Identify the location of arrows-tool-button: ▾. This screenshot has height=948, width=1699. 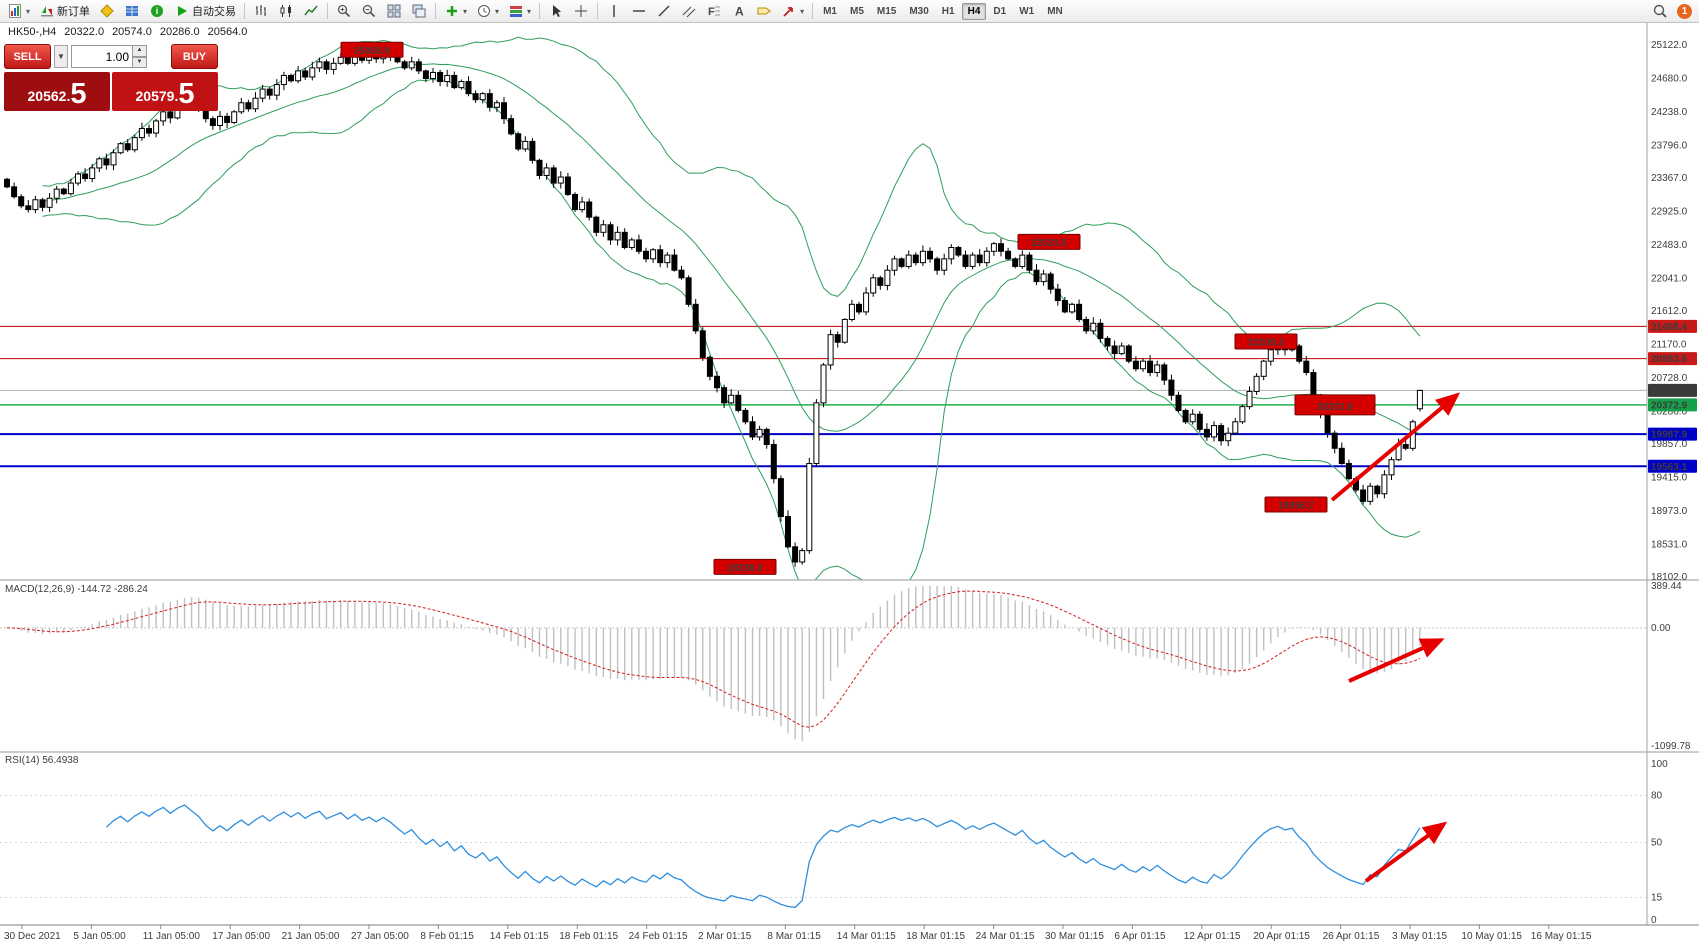
(792, 11).